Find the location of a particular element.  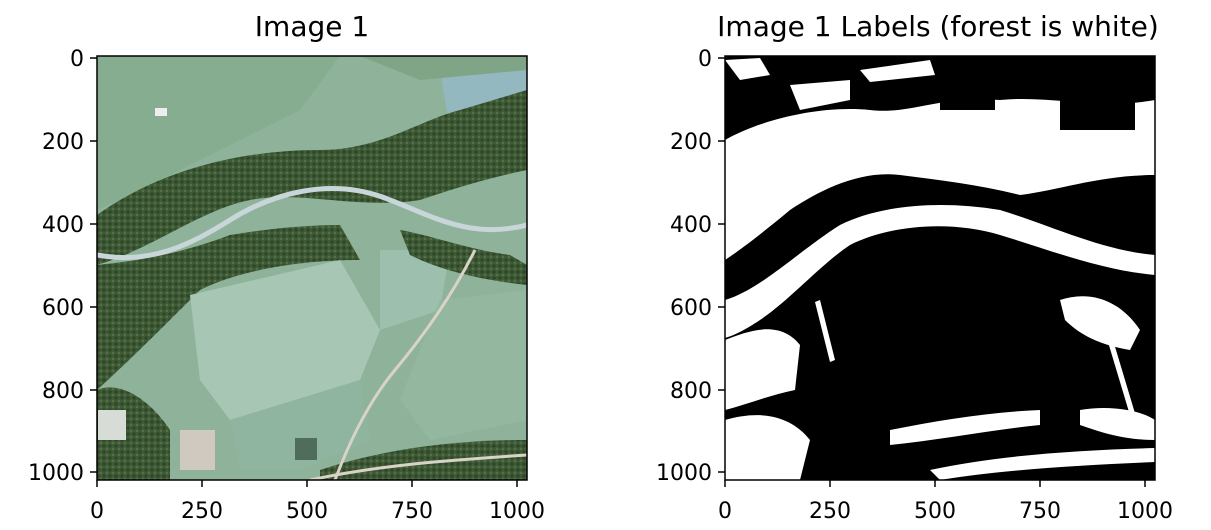

panel-1-ytick: 600 is located at coordinates (63, 308).